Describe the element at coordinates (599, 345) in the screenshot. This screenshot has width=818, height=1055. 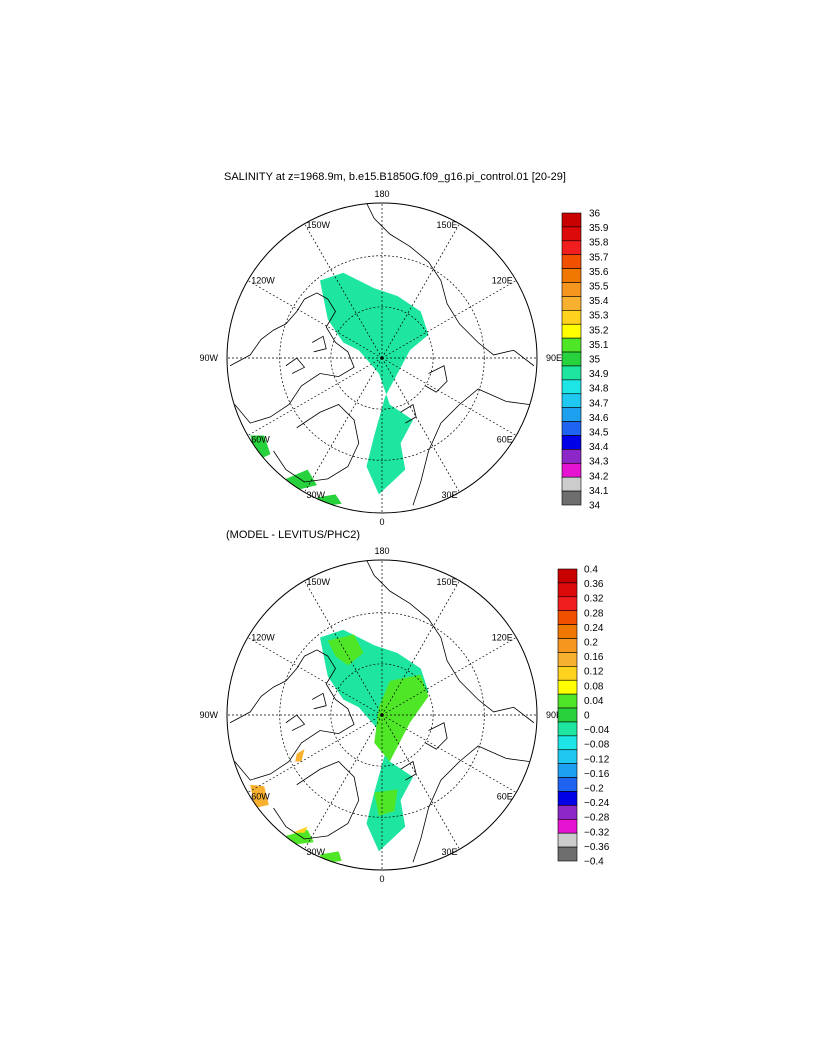
I see `colorbar-label: 35.1` at that location.